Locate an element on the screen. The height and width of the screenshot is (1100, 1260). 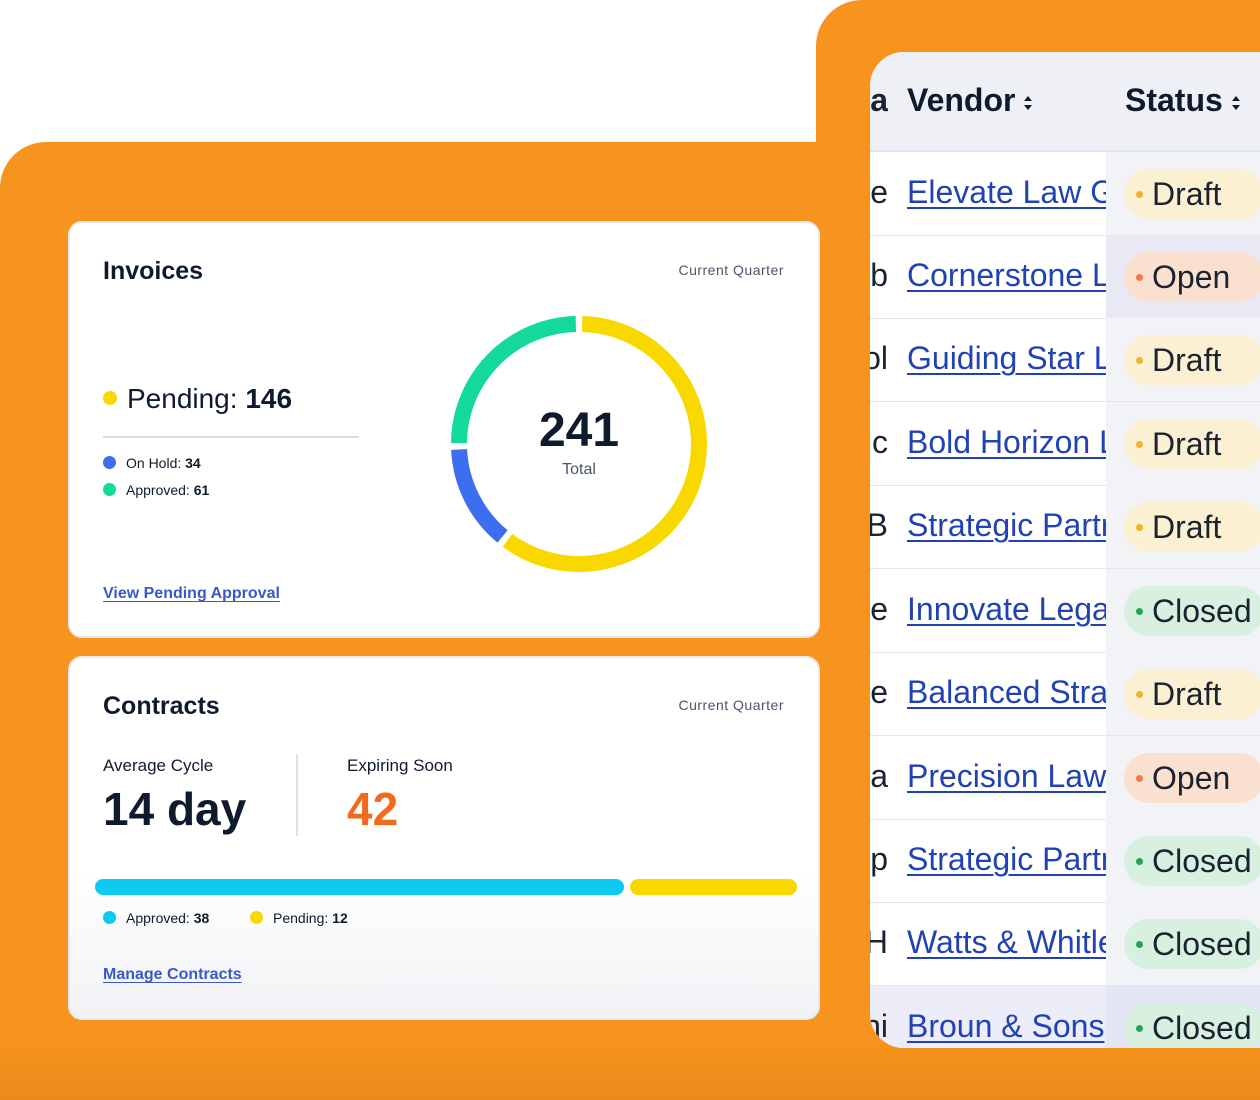
table-row: ib Cornerstone Legal Open is located at coordinates (1065, 277).